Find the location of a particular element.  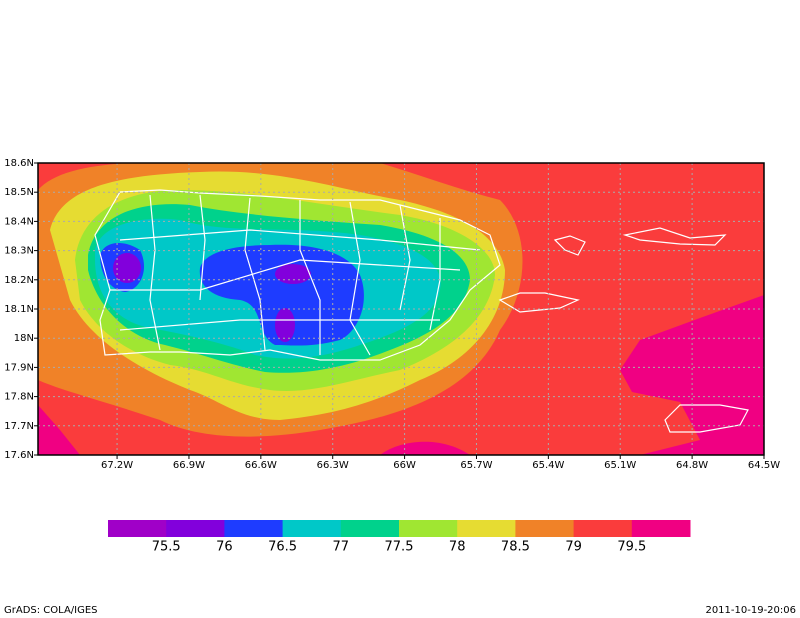

x-tick-label: 66.6W is located at coordinates (261, 465).